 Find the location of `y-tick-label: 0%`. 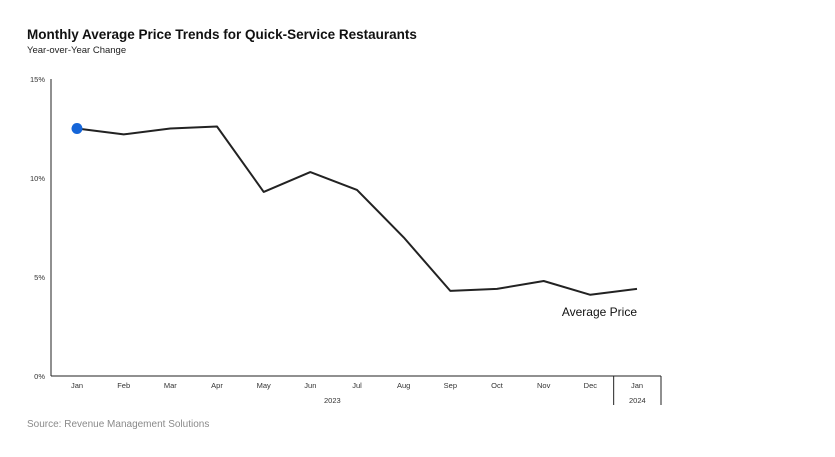

y-tick-label: 0% is located at coordinates (39, 376).